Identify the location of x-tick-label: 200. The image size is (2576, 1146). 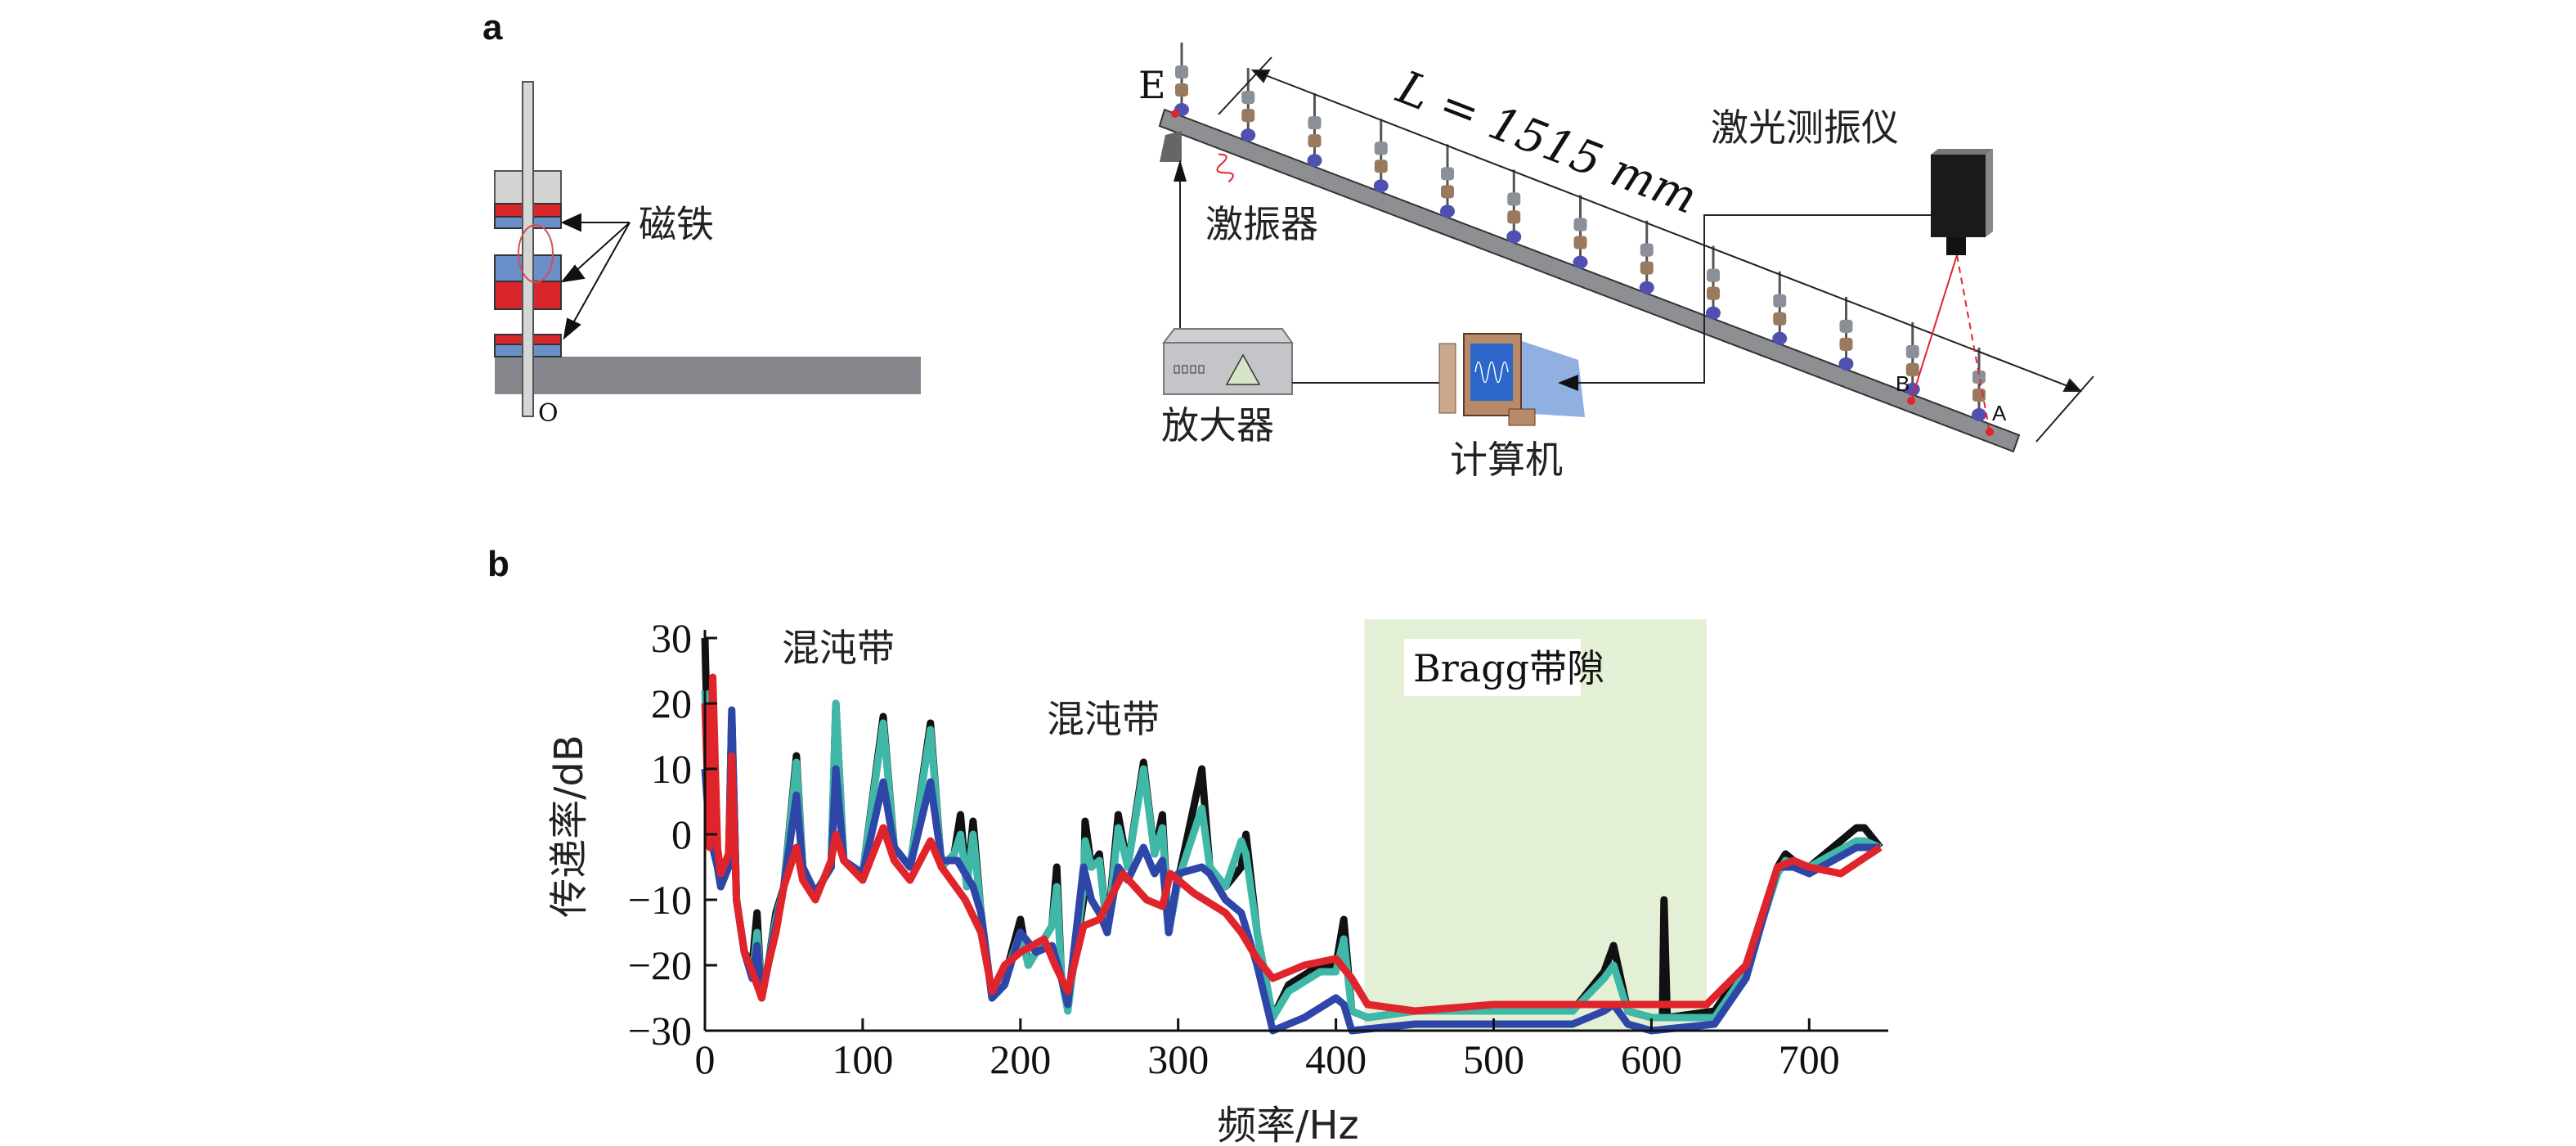
(1021, 1059).